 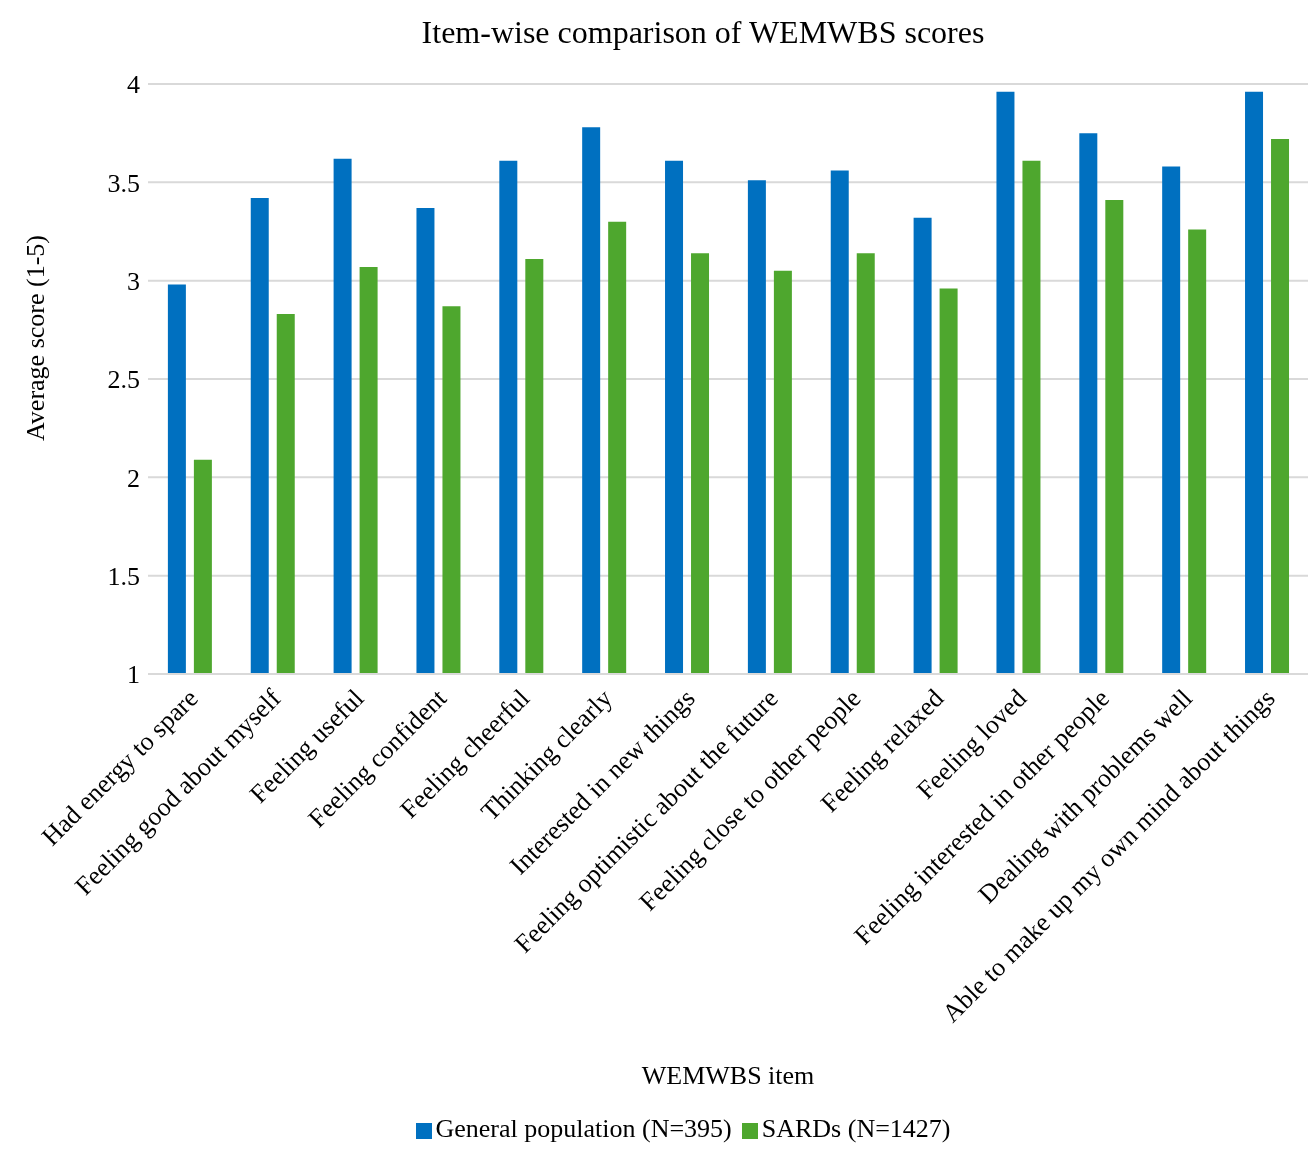 What do you see at coordinates (36, 338) in the screenshot?
I see `y-axis-title: Average score (1-5)` at bounding box center [36, 338].